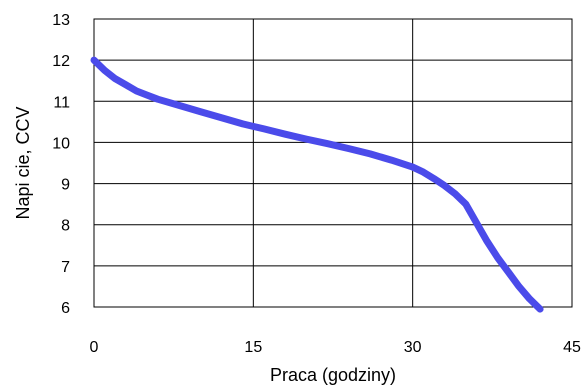 The width and height of the screenshot is (584, 385). What do you see at coordinates (61, 20) in the screenshot?
I see `y-tick-label: 13` at bounding box center [61, 20].